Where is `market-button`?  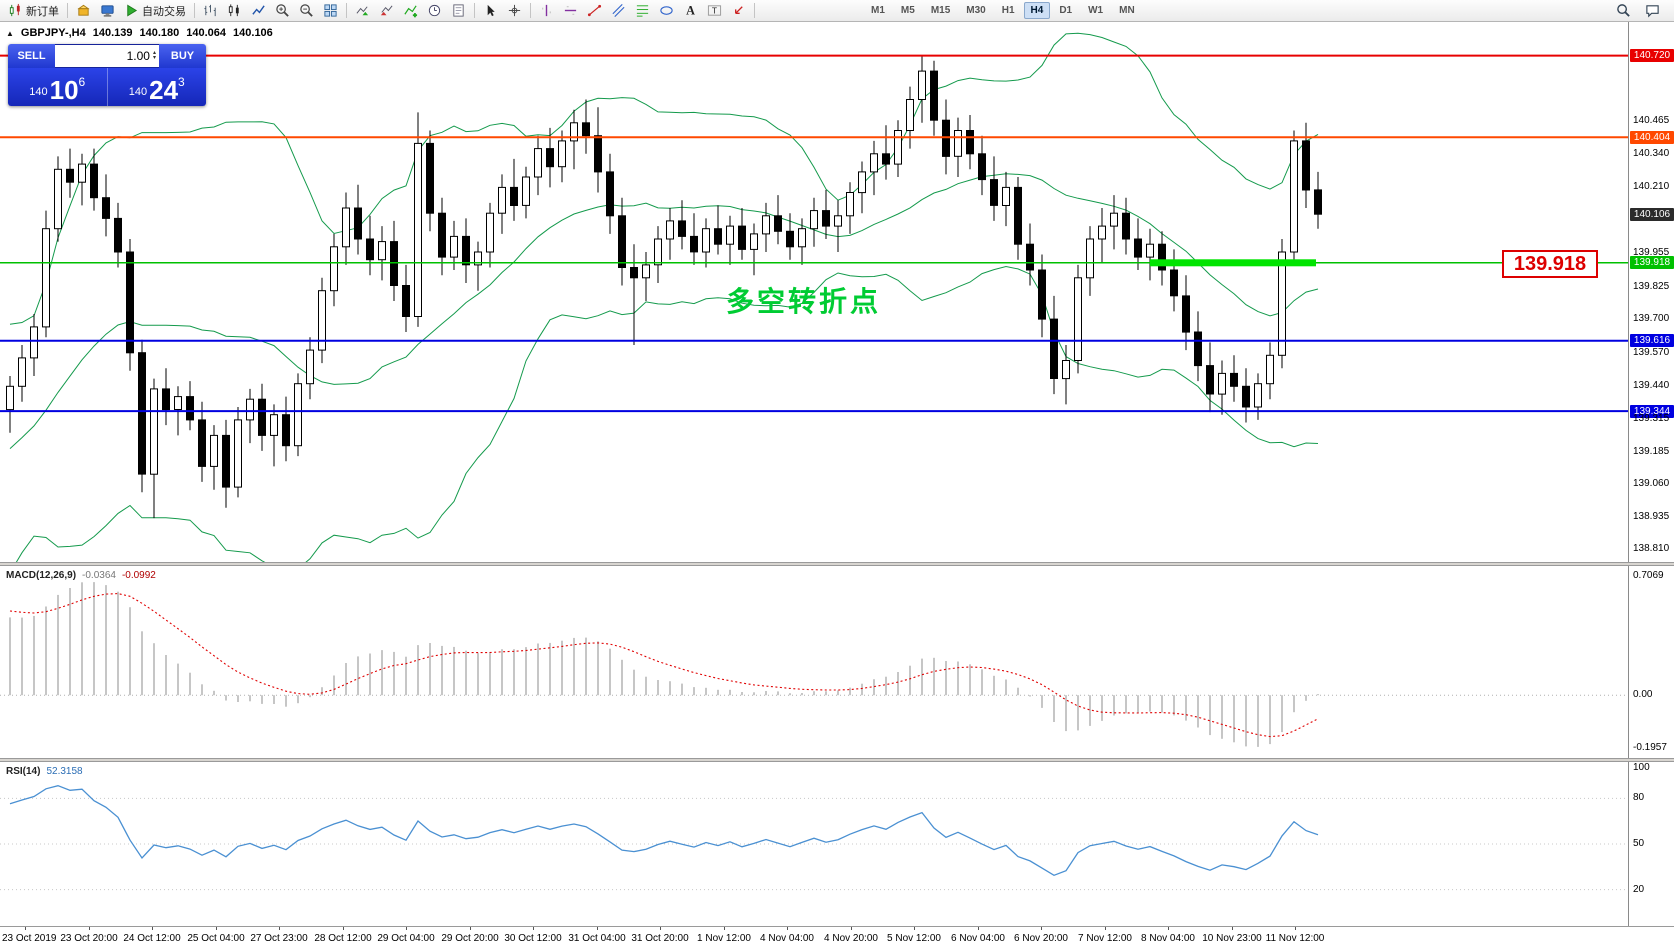
market-button is located at coordinates (83, 10).